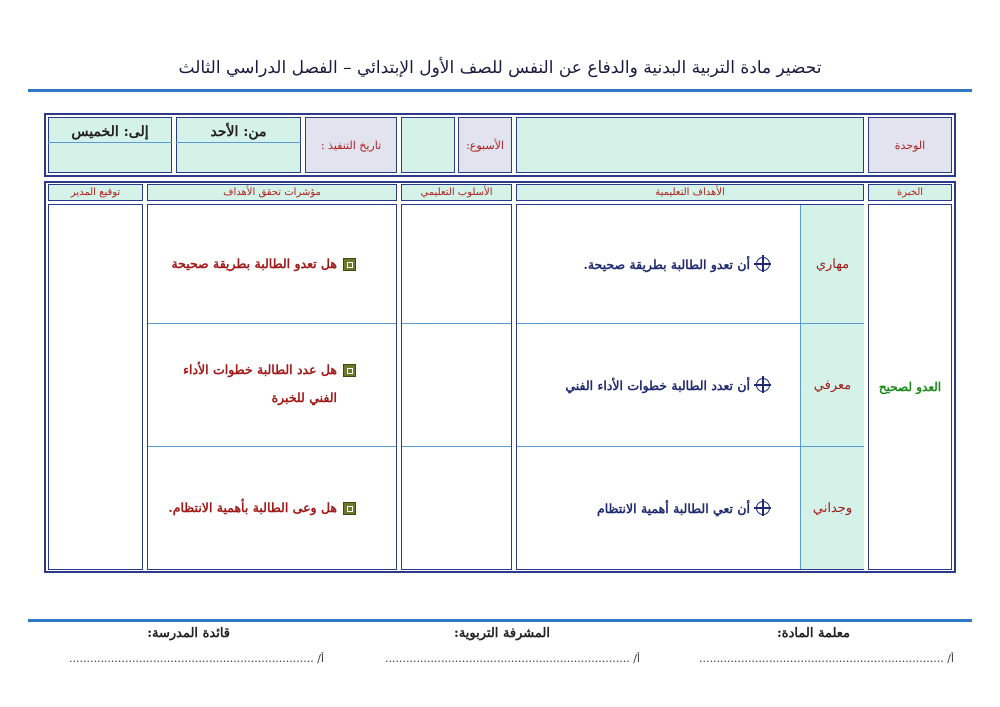  What do you see at coordinates (832, 264) in the screenshot?
I see `objective-type: مهاري` at bounding box center [832, 264].